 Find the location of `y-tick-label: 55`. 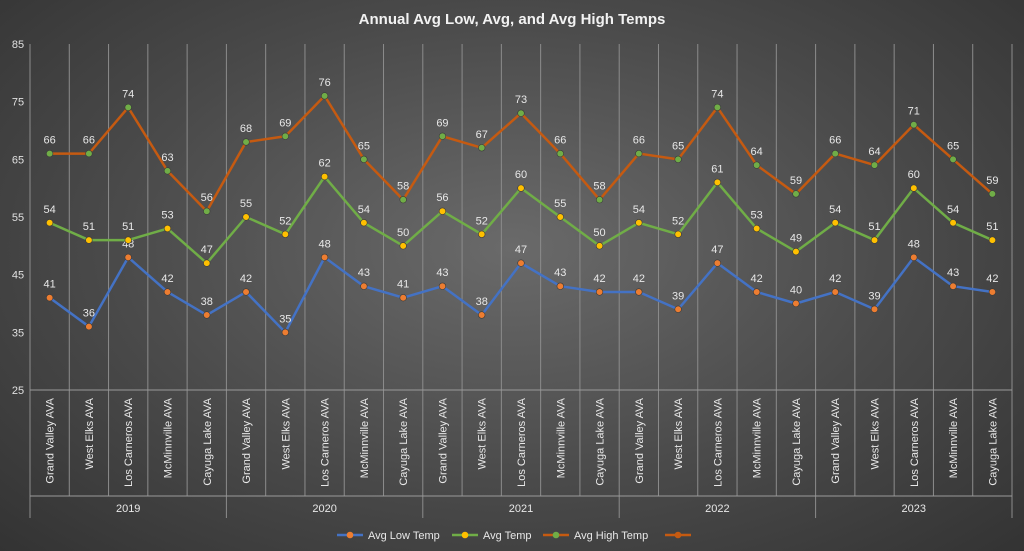

y-tick-label: 55 is located at coordinates (18, 218).